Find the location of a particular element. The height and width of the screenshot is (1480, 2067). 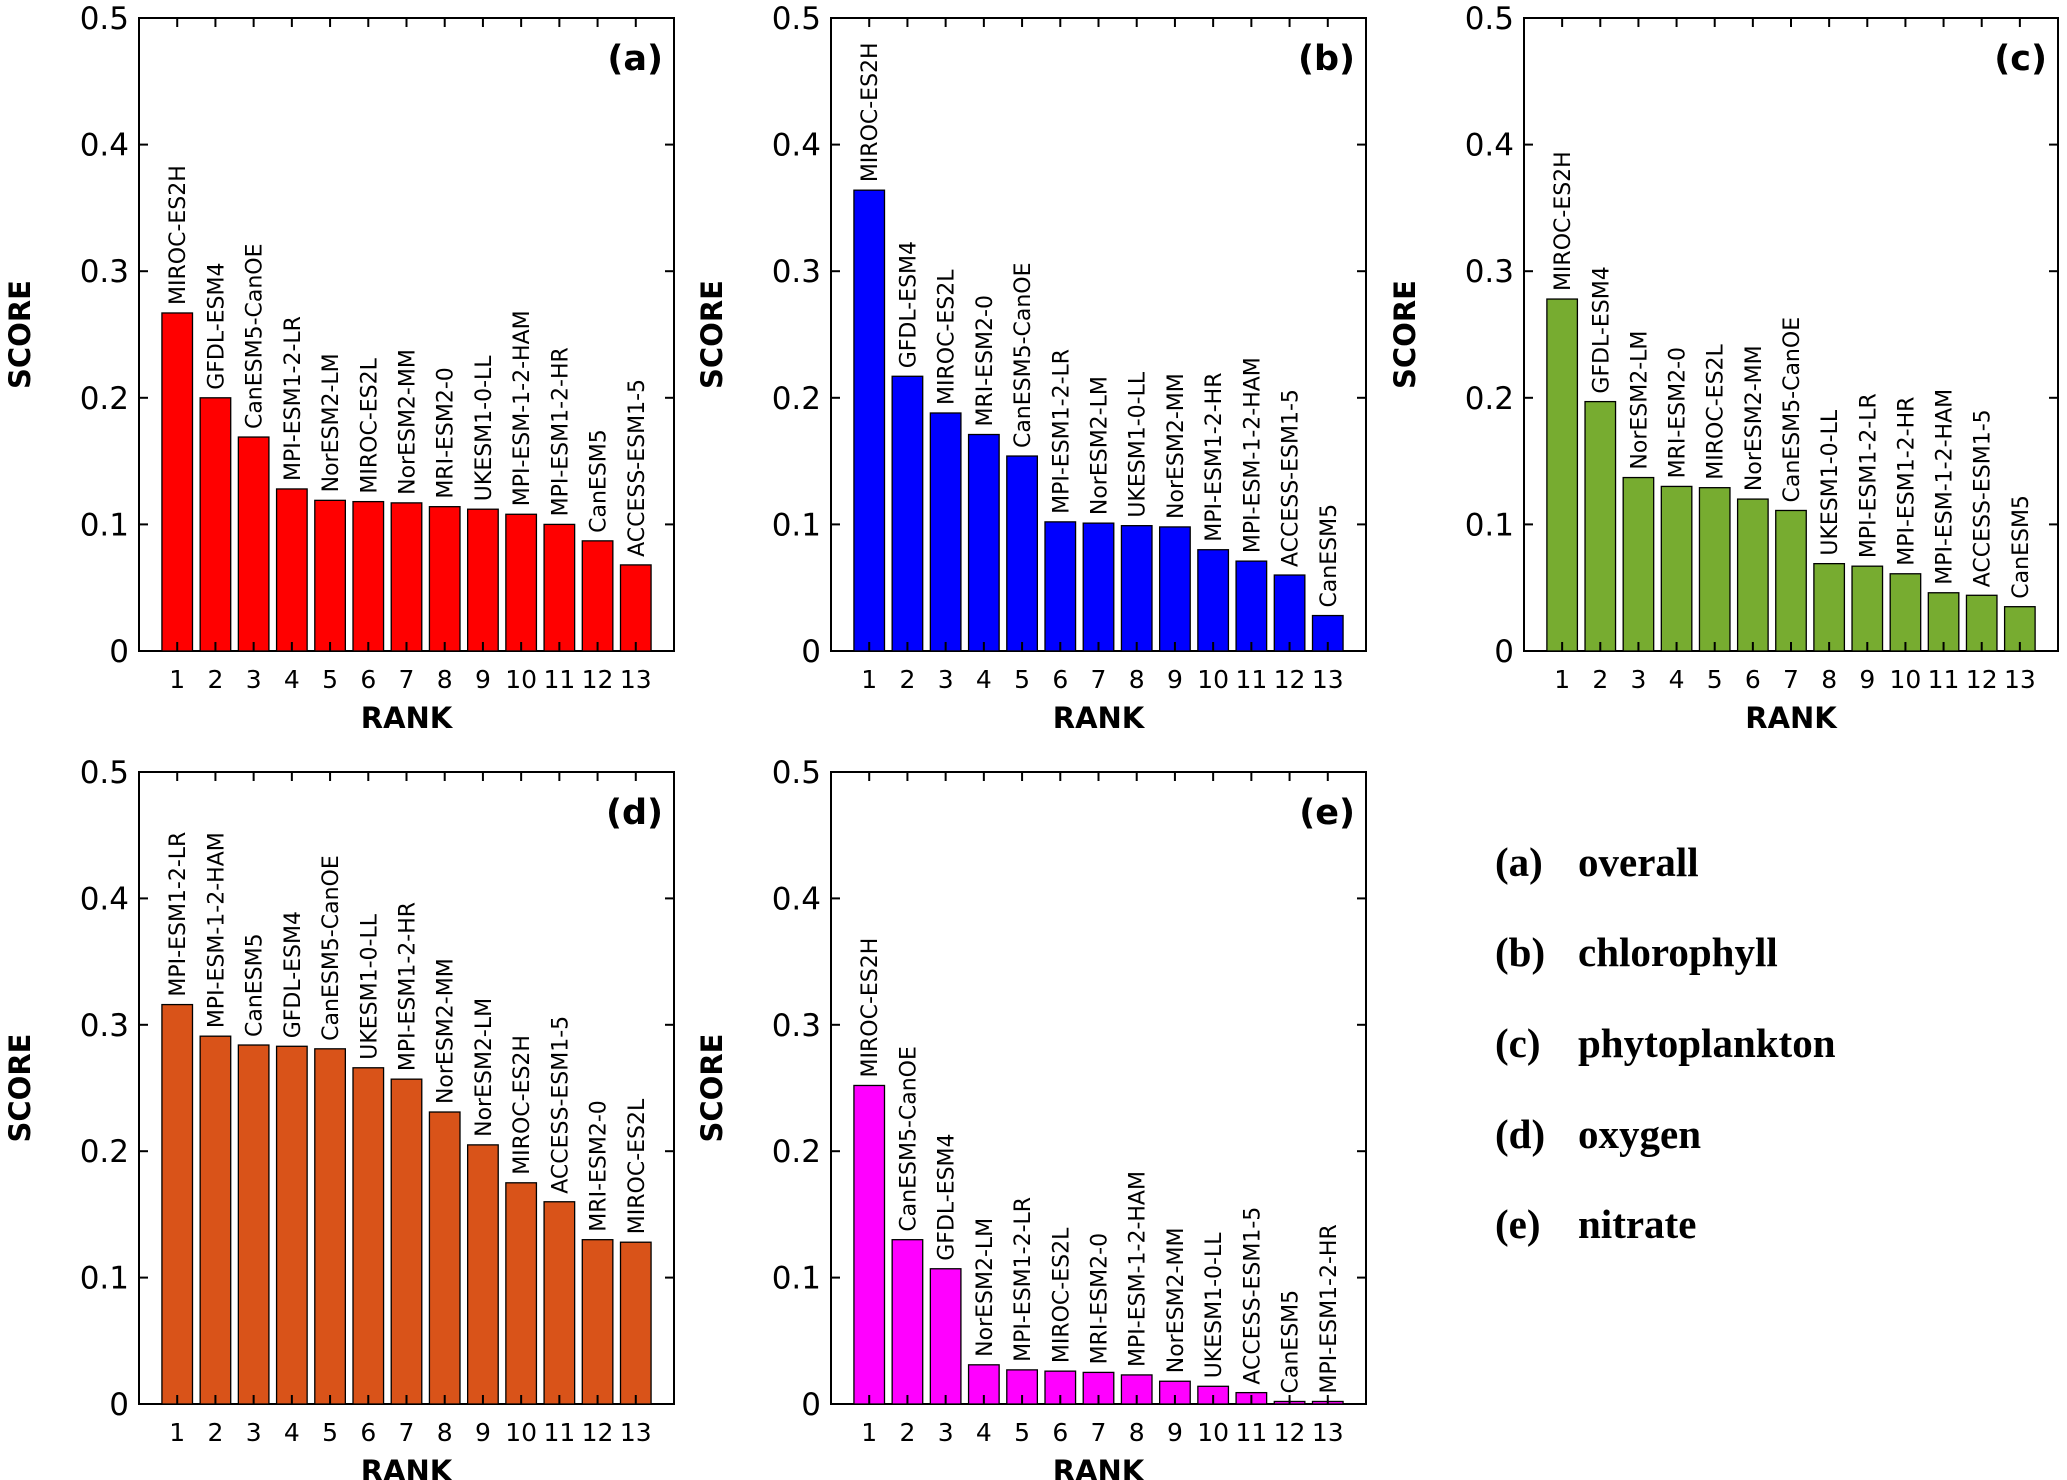

x-tick-label: 12 is located at coordinates (1982, 679).